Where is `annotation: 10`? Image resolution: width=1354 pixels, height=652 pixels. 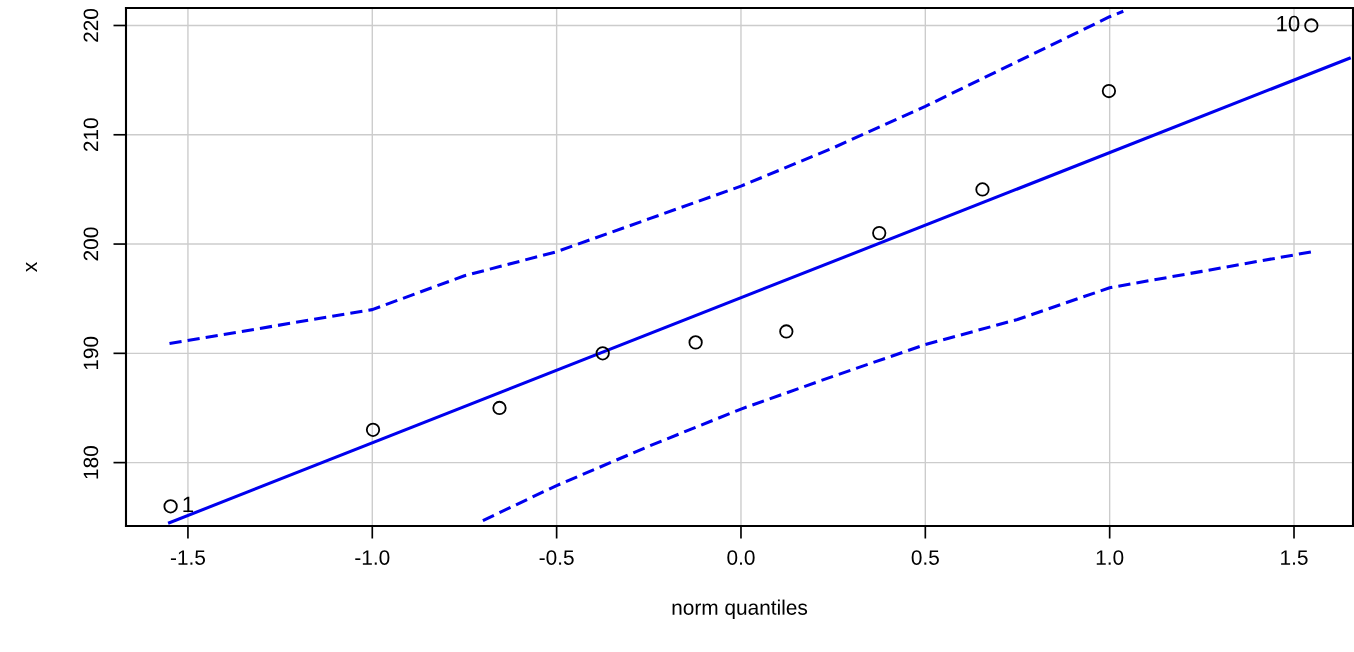 annotation: 10 is located at coordinates (1288, 23).